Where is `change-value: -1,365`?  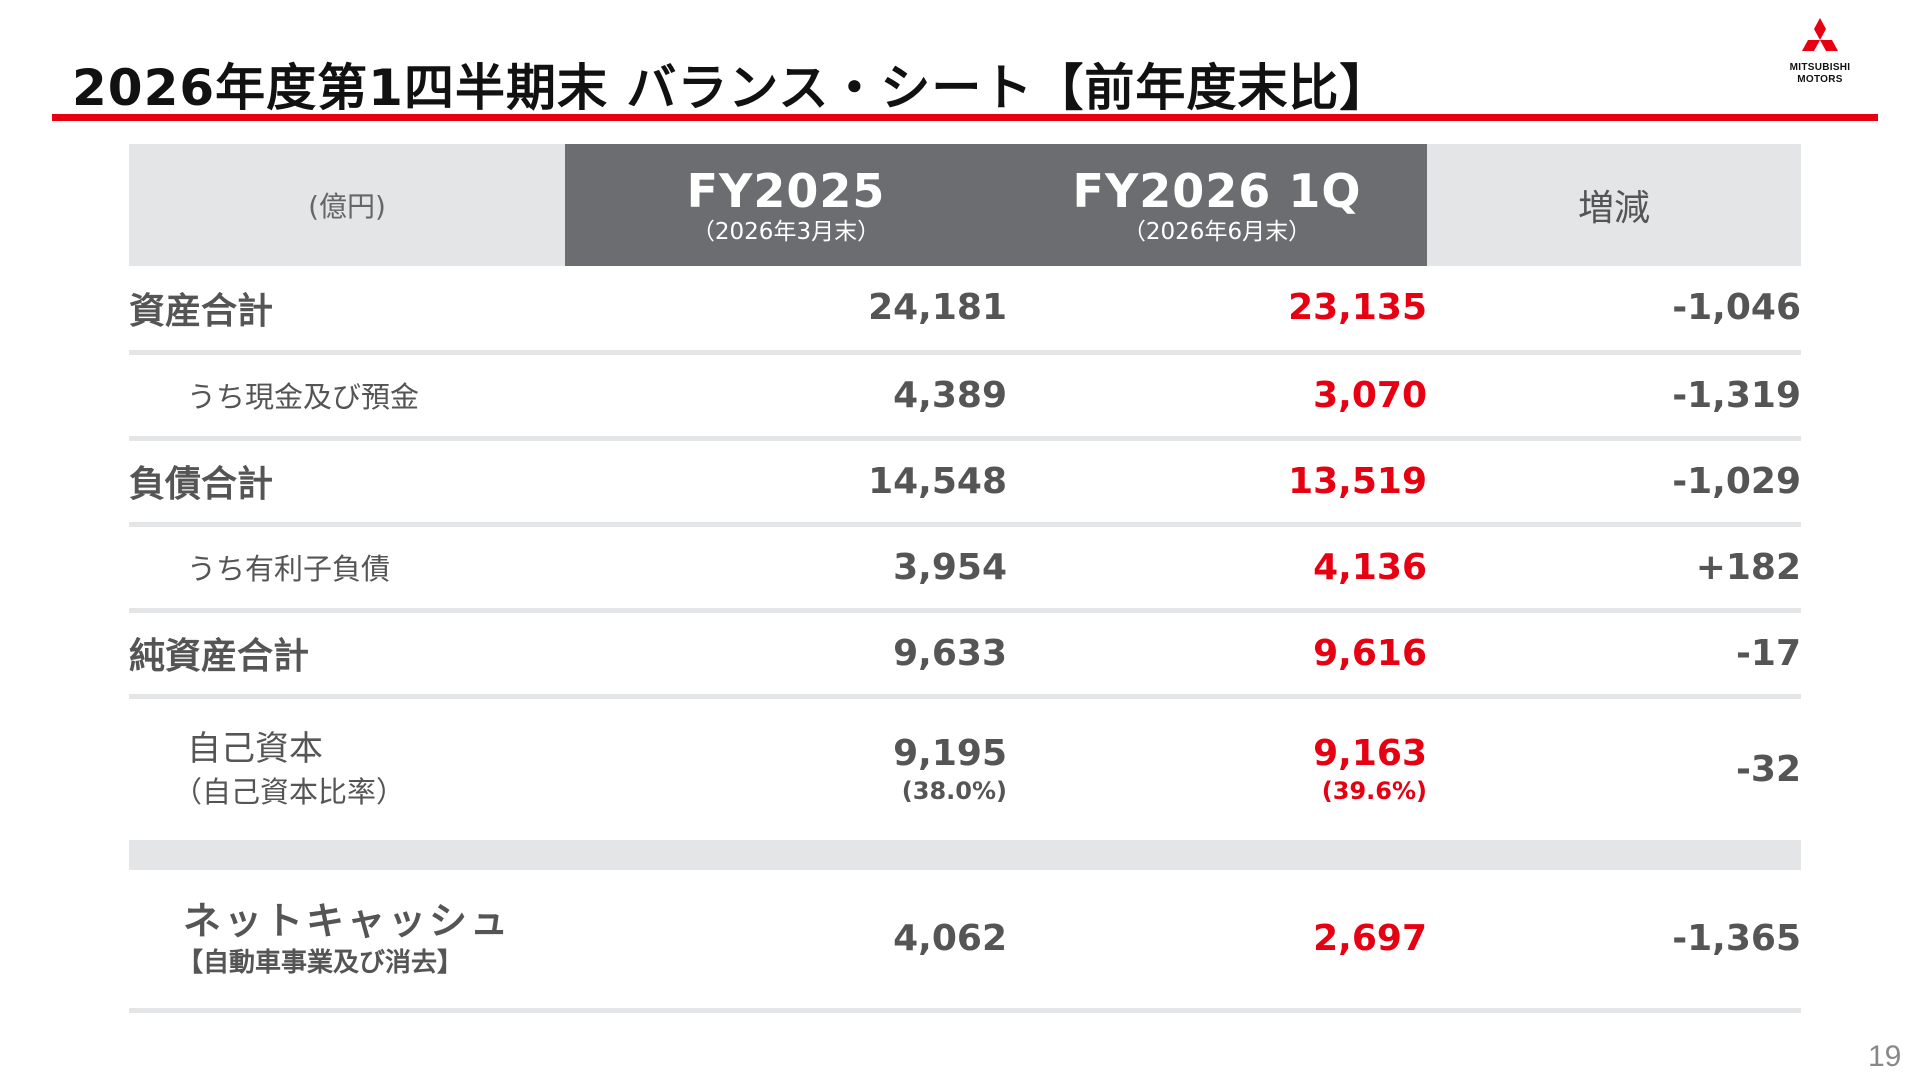 change-value: -1,365 is located at coordinates (1614, 941).